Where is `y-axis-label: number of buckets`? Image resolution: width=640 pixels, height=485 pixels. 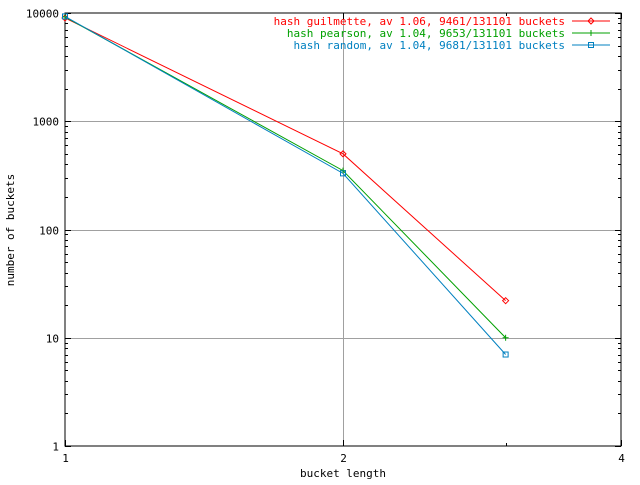 y-axis-label: number of buckets is located at coordinates (10, 230).